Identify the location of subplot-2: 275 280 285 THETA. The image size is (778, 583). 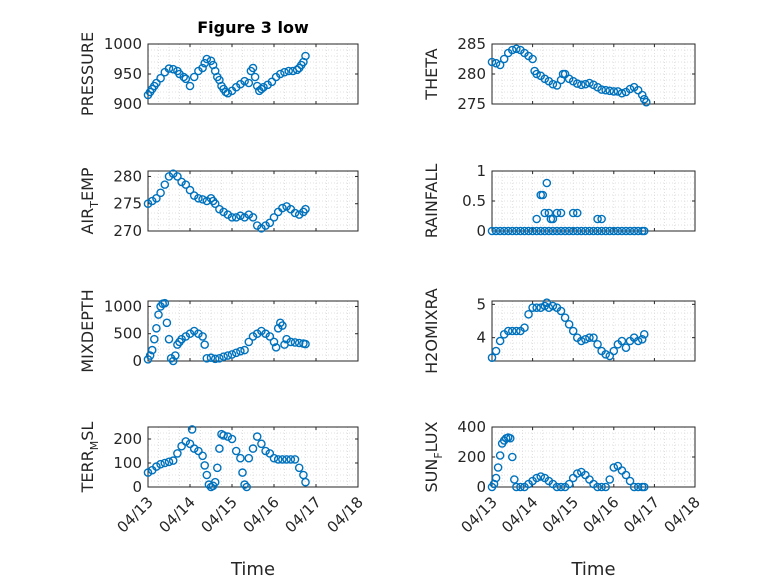
(559, 74).